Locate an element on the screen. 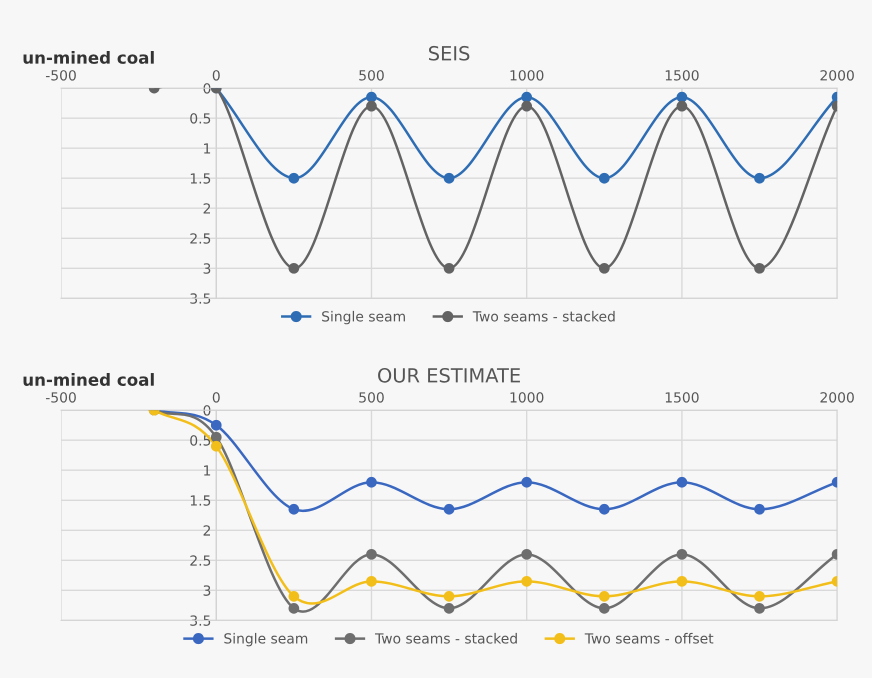 The width and height of the screenshot is (872, 678). y-tick-label: 0.5 is located at coordinates (200, 118).